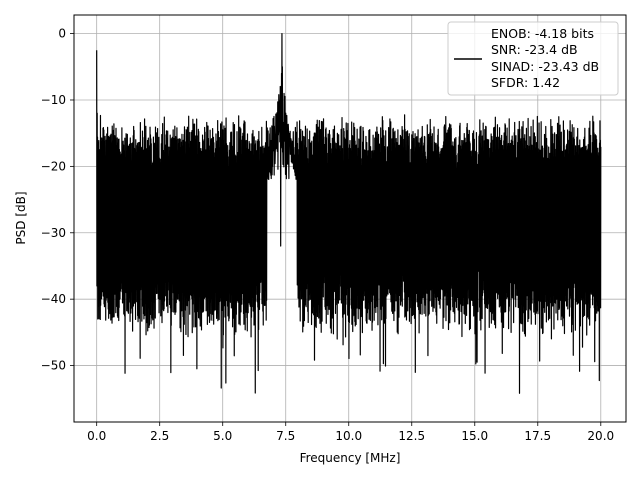  I want to click on y-tick-label: 0, so click(62, 34).